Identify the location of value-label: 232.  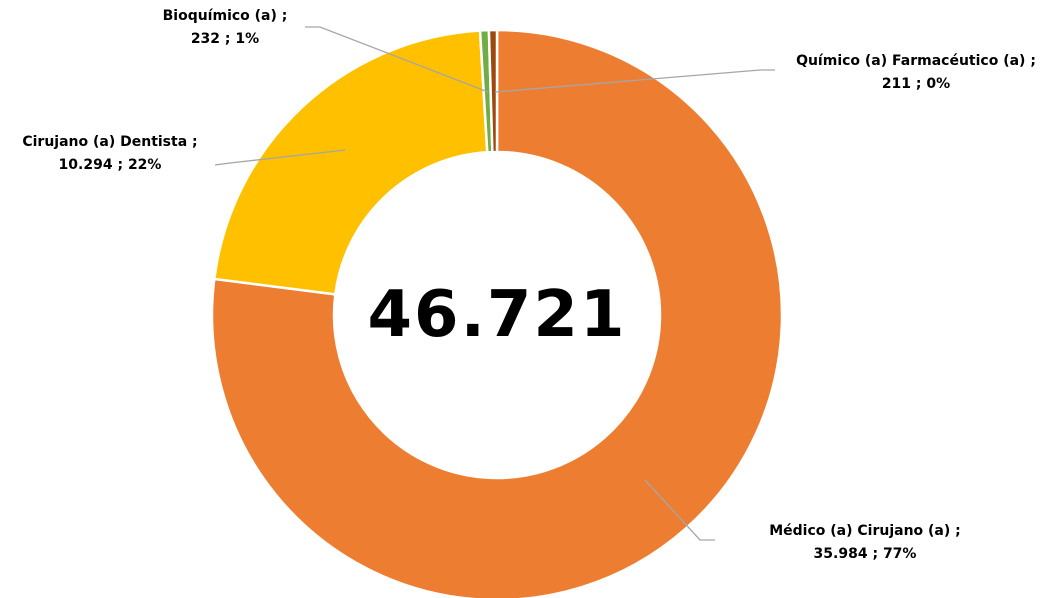
(205, 39).